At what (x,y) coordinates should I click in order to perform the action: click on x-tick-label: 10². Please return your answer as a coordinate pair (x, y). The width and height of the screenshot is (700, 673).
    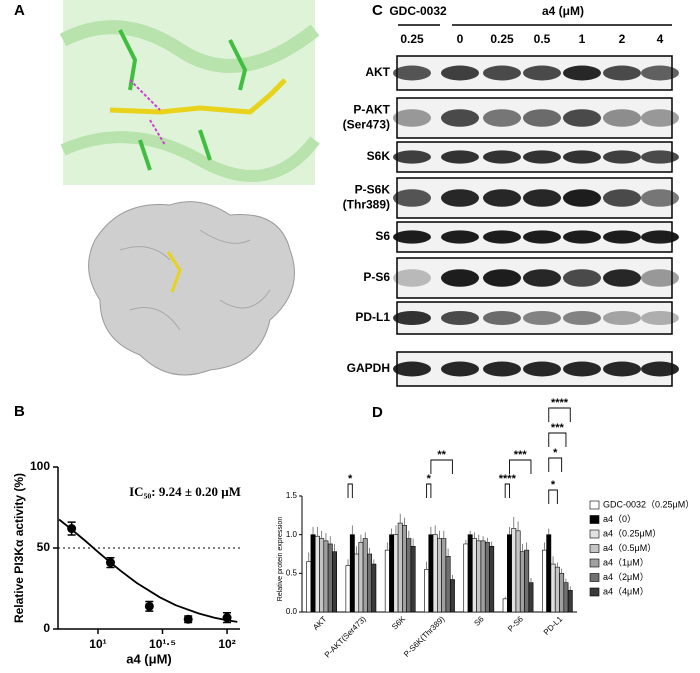
    Looking at the image, I should click on (226, 644).